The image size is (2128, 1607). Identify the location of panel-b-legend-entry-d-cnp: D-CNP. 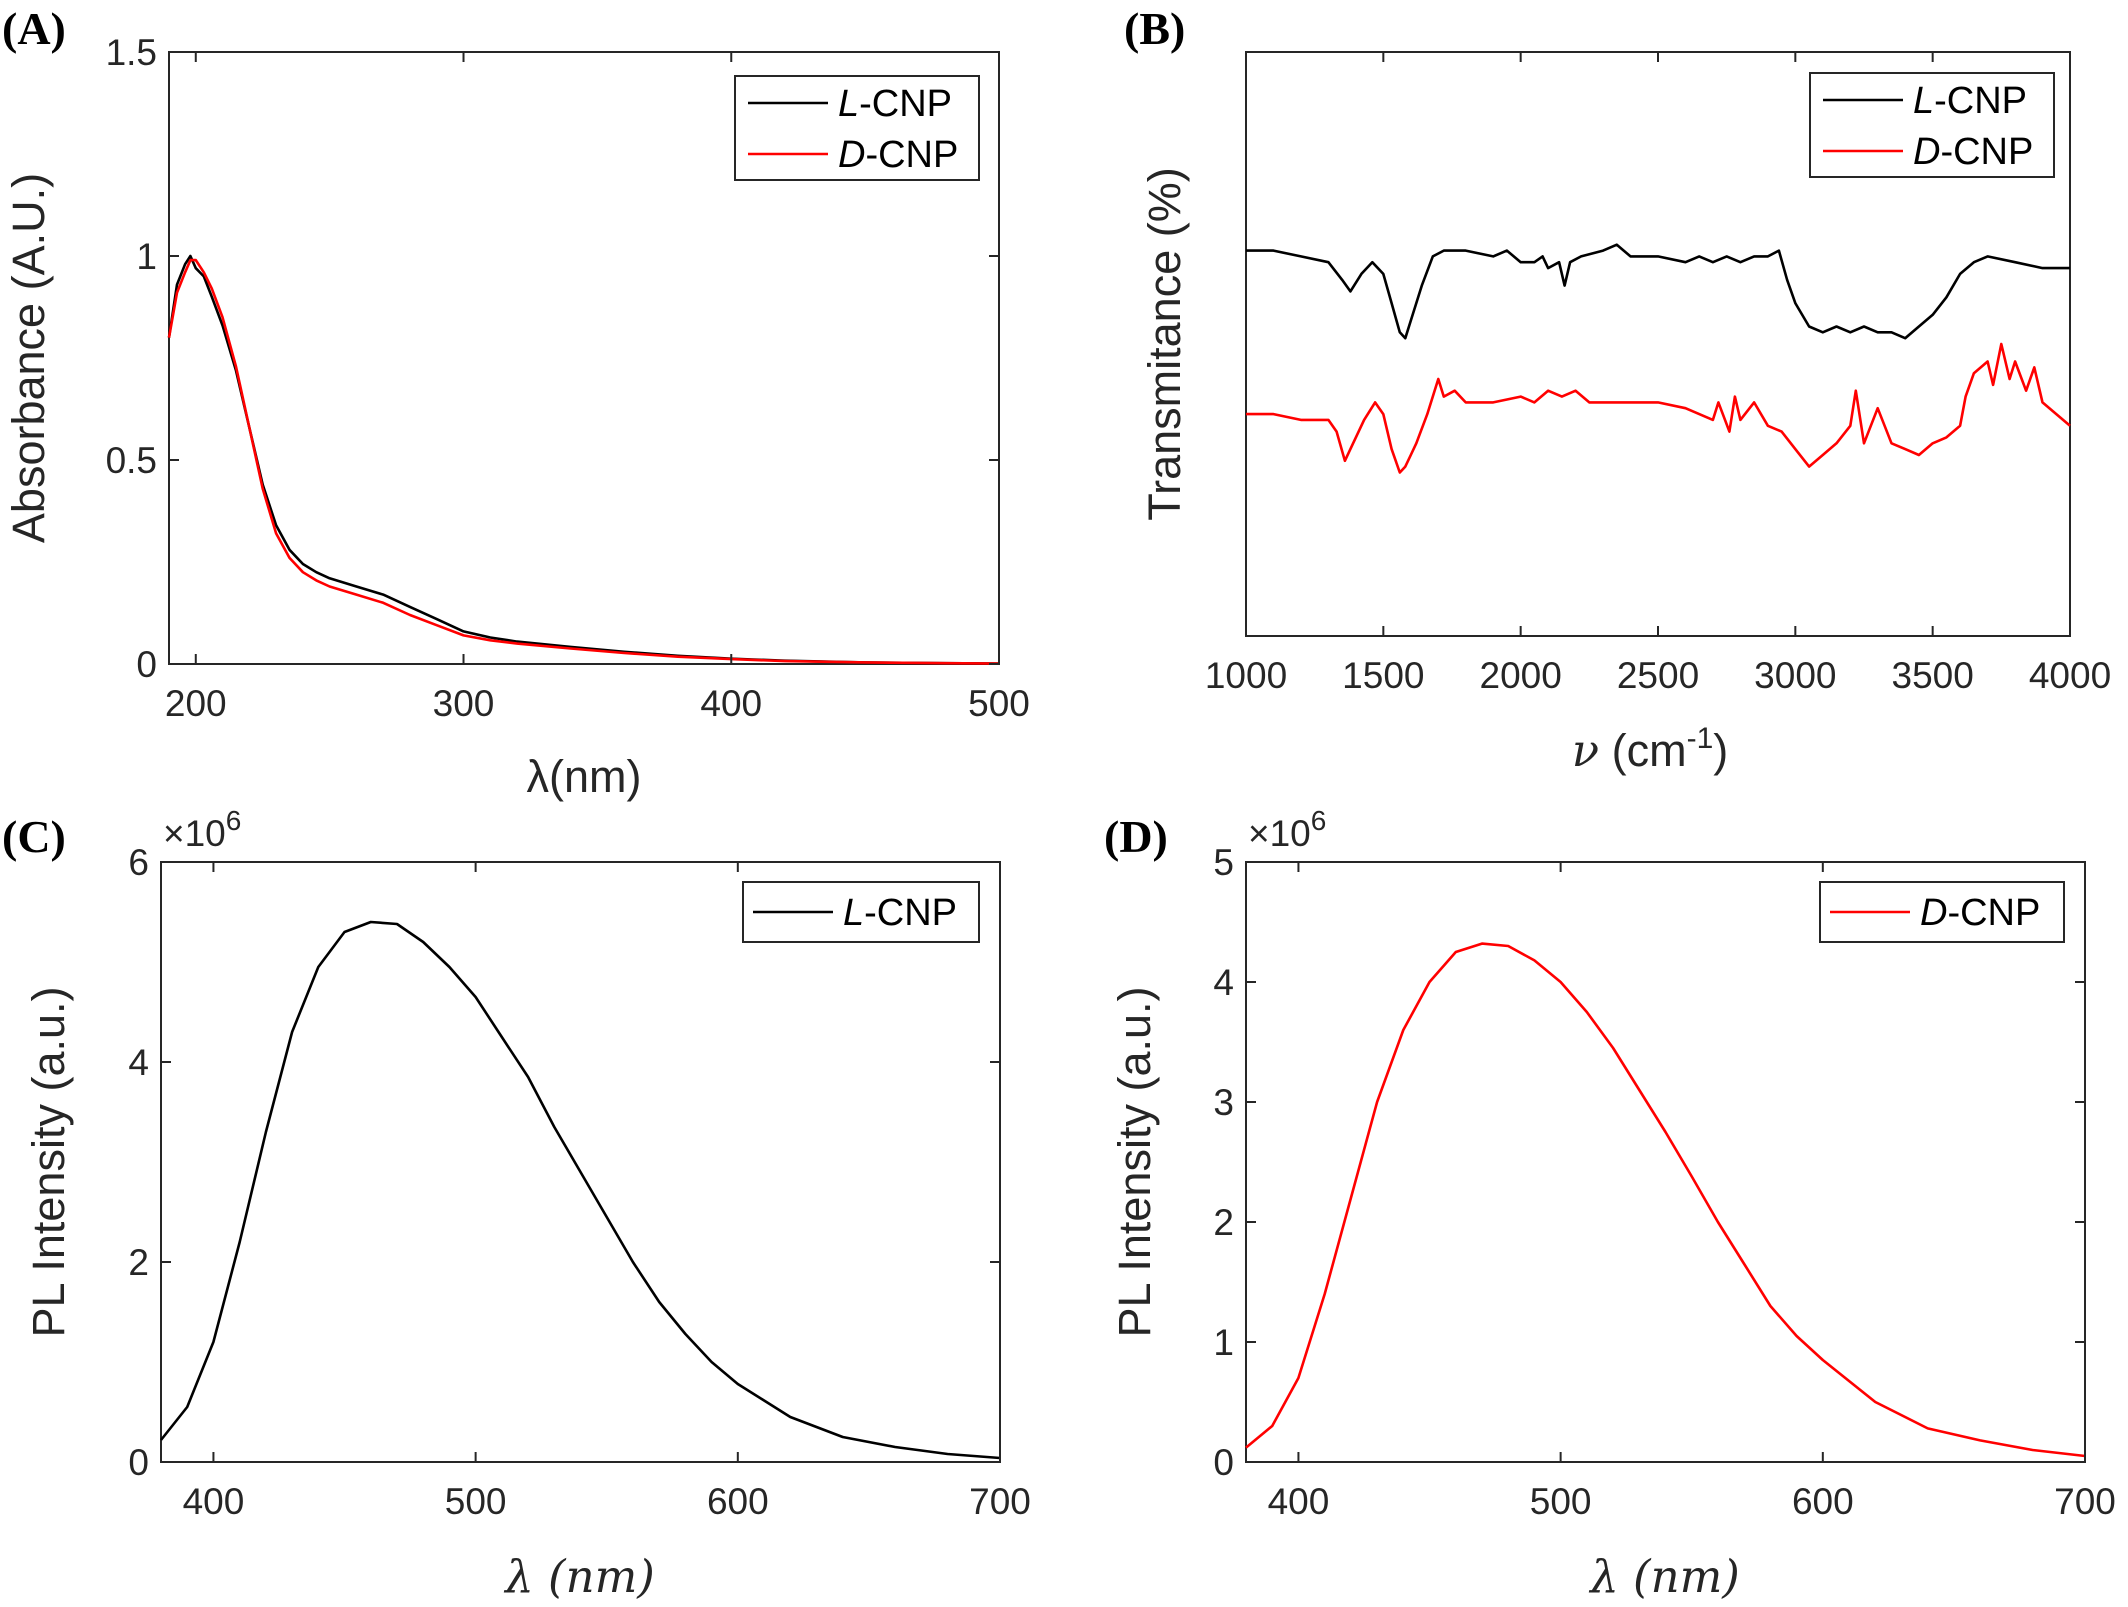
(1973, 152).